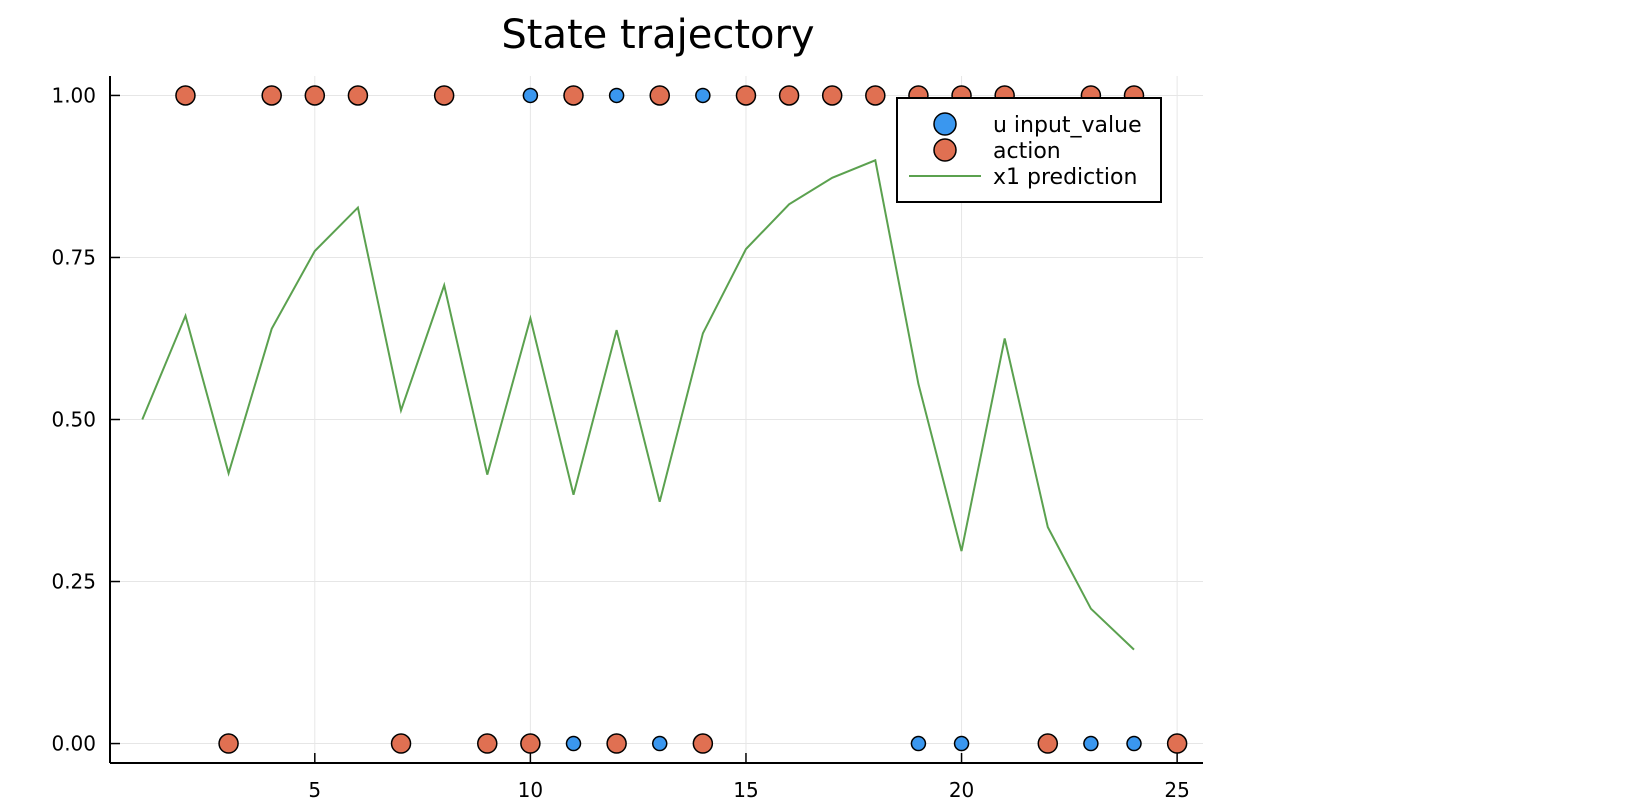 The width and height of the screenshot is (1652, 811). What do you see at coordinates (657, 35) in the screenshot?
I see `chart-title: State trajectory` at bounding box center [657, 35].